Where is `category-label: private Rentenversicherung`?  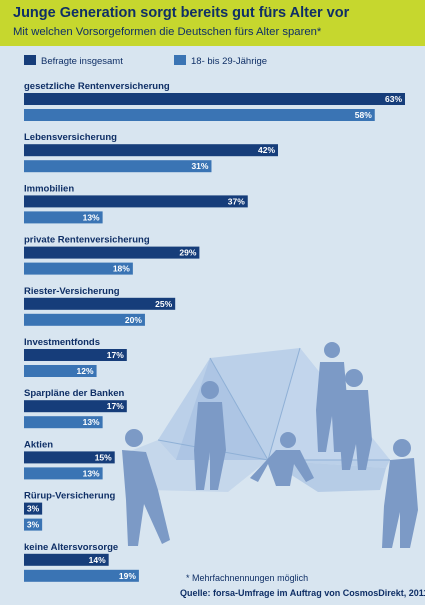 category-label: private Rentenversicherung is located at coordinates (87, 240).